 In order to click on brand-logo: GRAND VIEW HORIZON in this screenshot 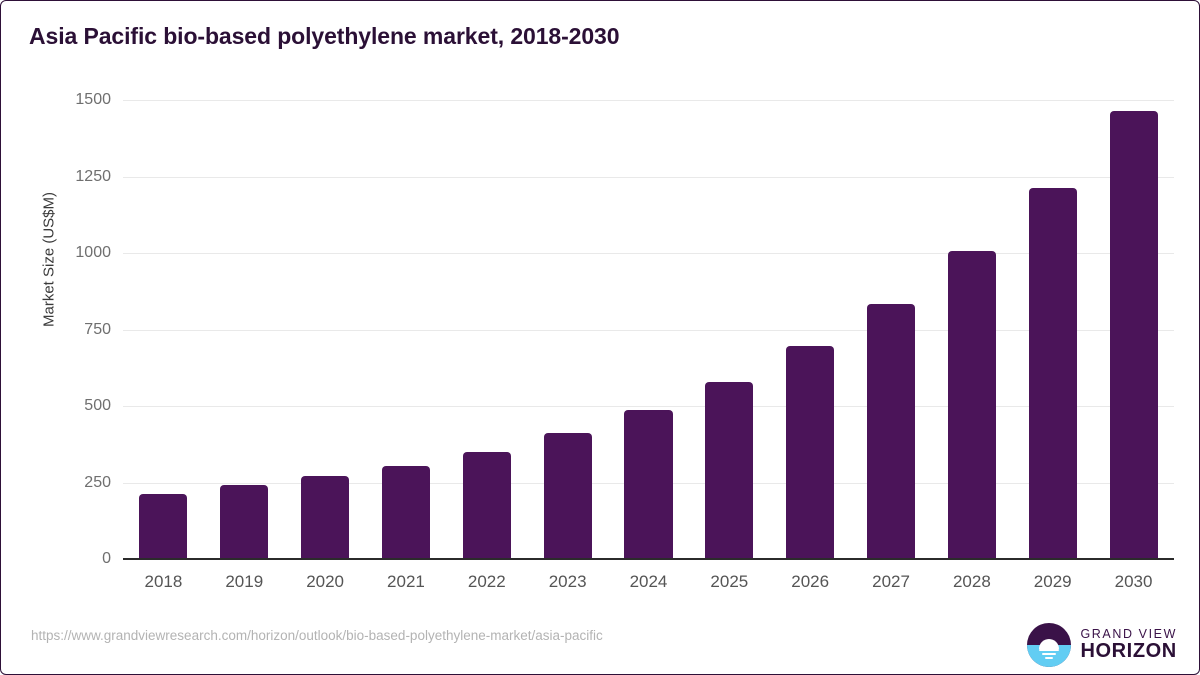, I will do `click(1102, 645)`.